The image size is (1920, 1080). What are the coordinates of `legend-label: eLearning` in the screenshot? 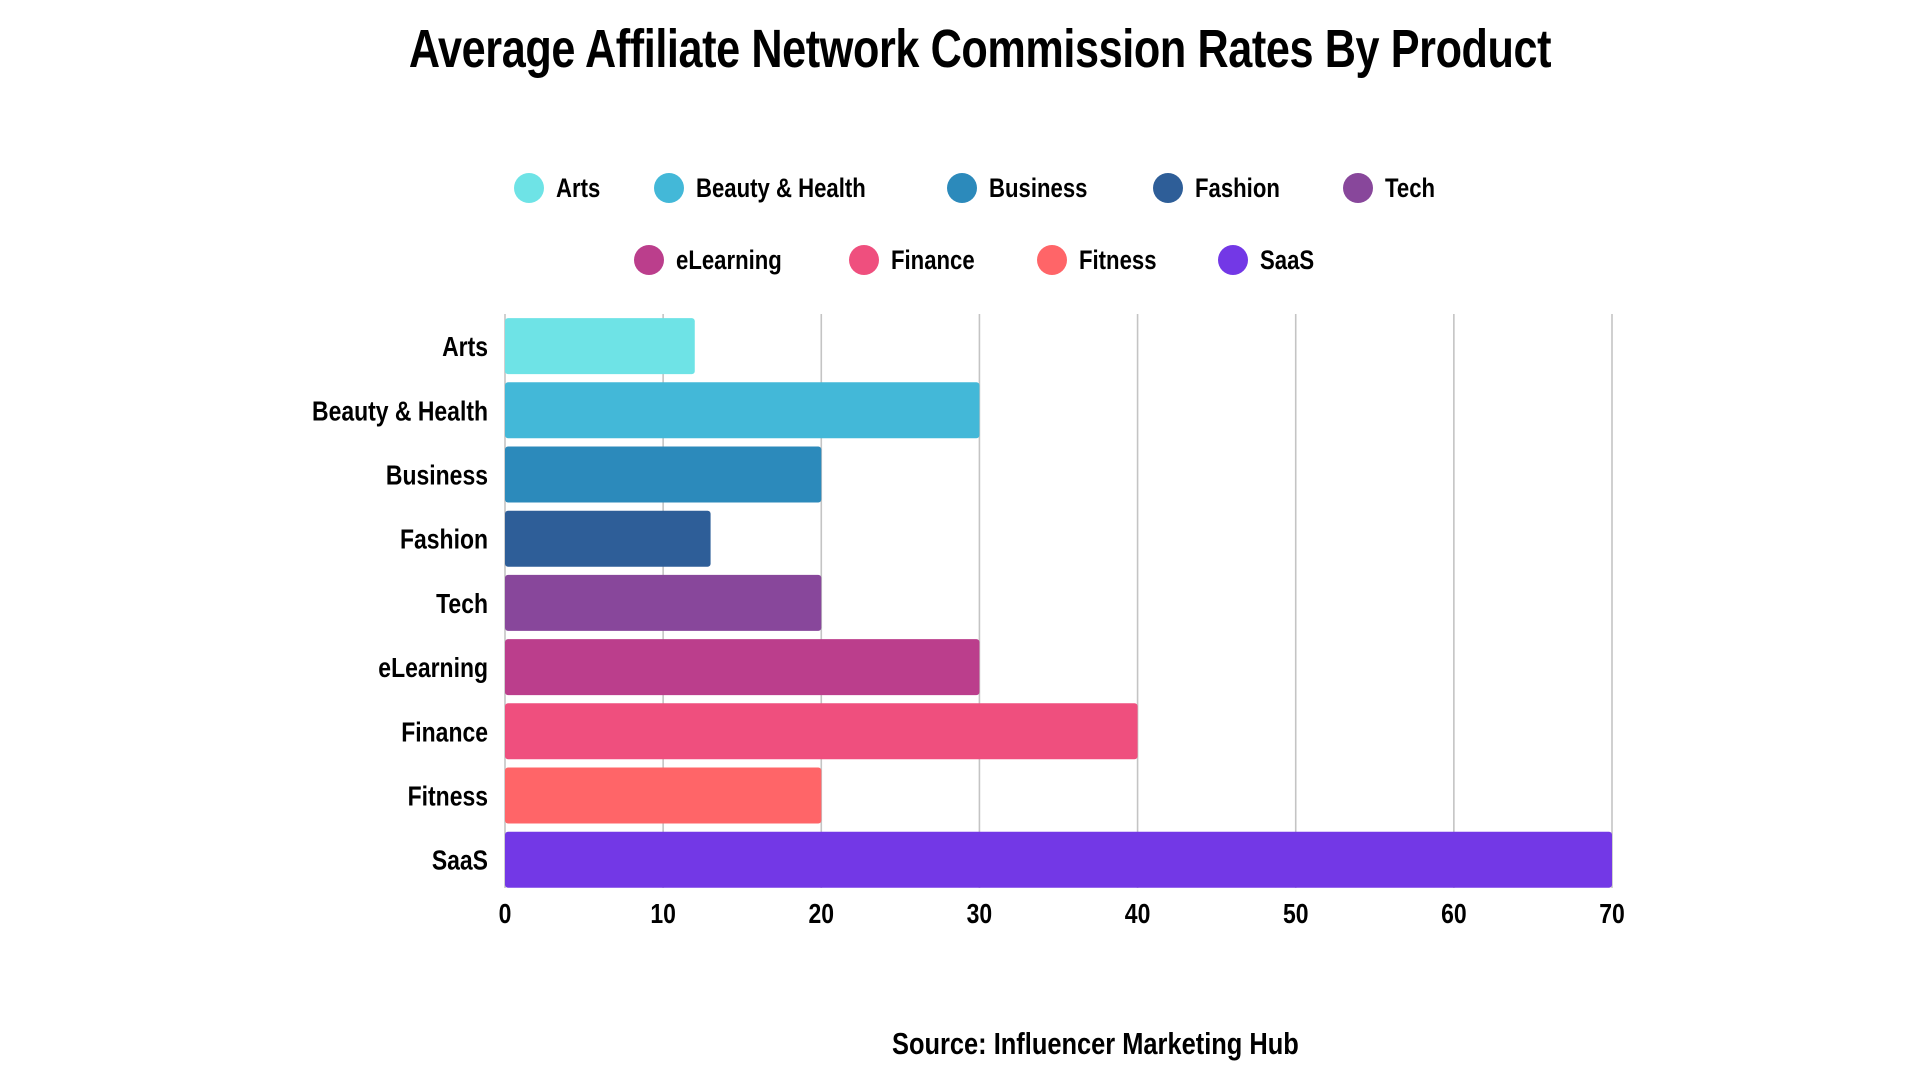 It's located at (729, 259).